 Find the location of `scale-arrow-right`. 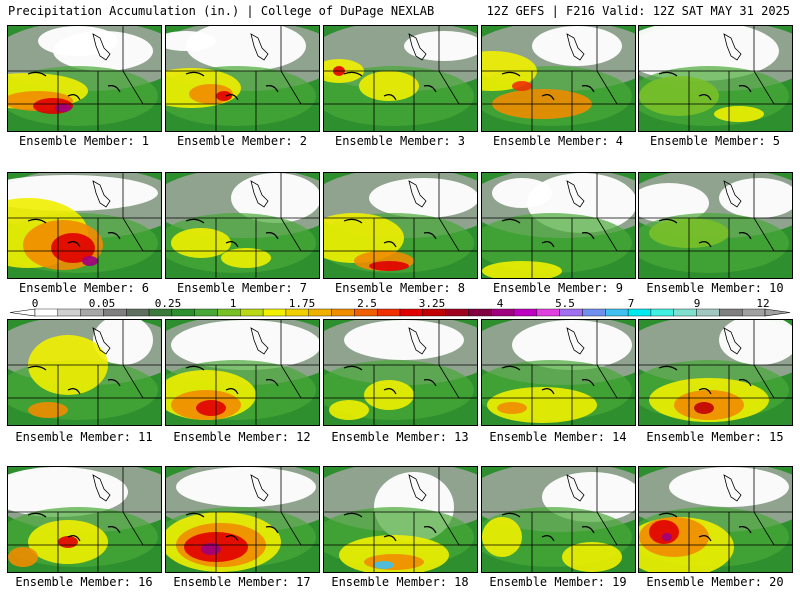

scale-arrow-right is located at coordinates (777, 312).